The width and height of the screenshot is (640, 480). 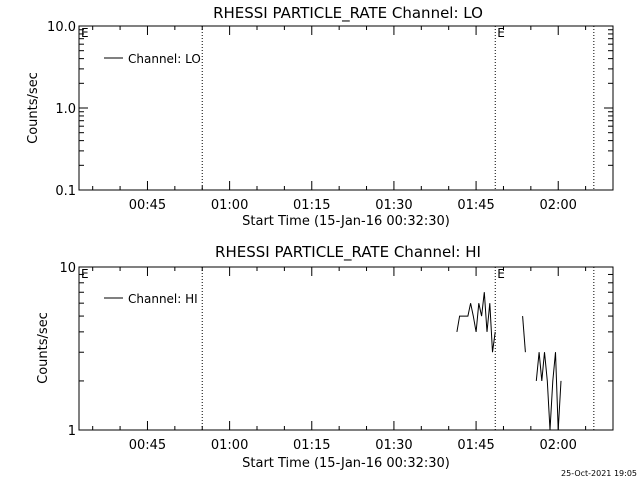 I want to click on legend-label: Channel: HI, so click(x=163, y=299).